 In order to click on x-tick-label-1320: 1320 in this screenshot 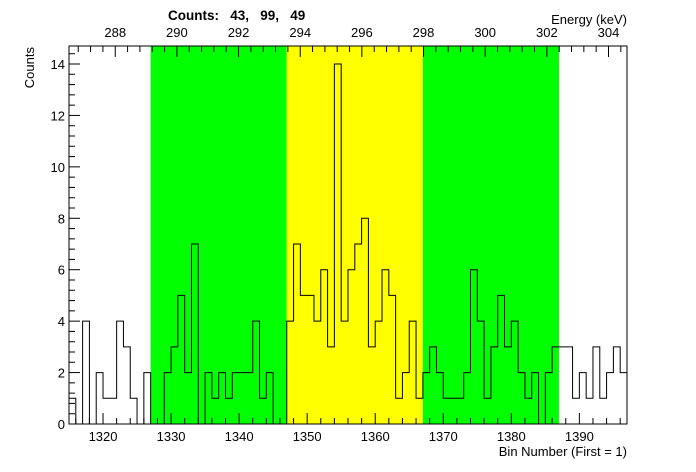, I will do `click(103, 436)`.